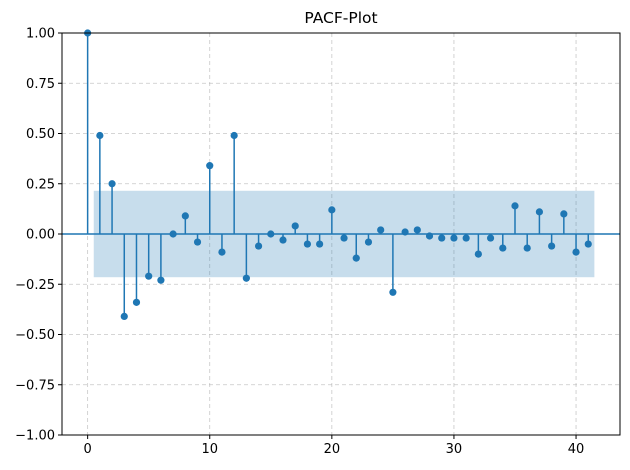  Describe the element at coordinates (209, 449) in the screenshot. I see `x-tick-label: 10` at that location.